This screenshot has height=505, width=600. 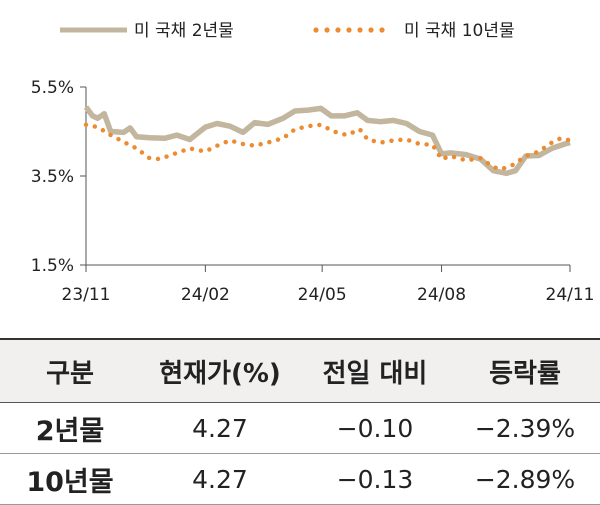 I want to click on table-row: 10년물 4.27 −0.13 −2.89%, so click(x=300, y=479).